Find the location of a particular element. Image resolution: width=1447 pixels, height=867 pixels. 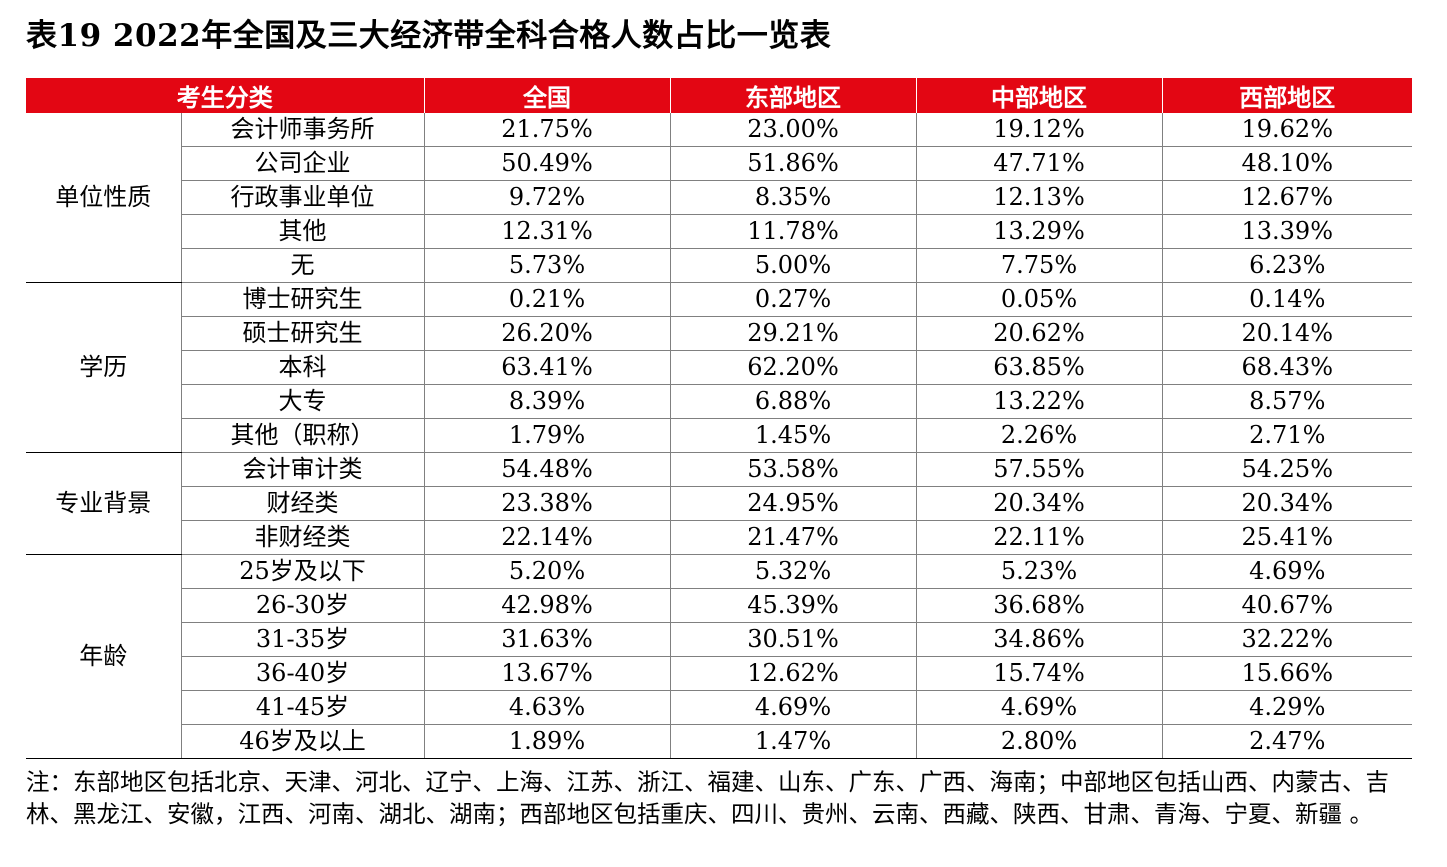

value-cell: 1.79% is located at coordinates (546, 435).